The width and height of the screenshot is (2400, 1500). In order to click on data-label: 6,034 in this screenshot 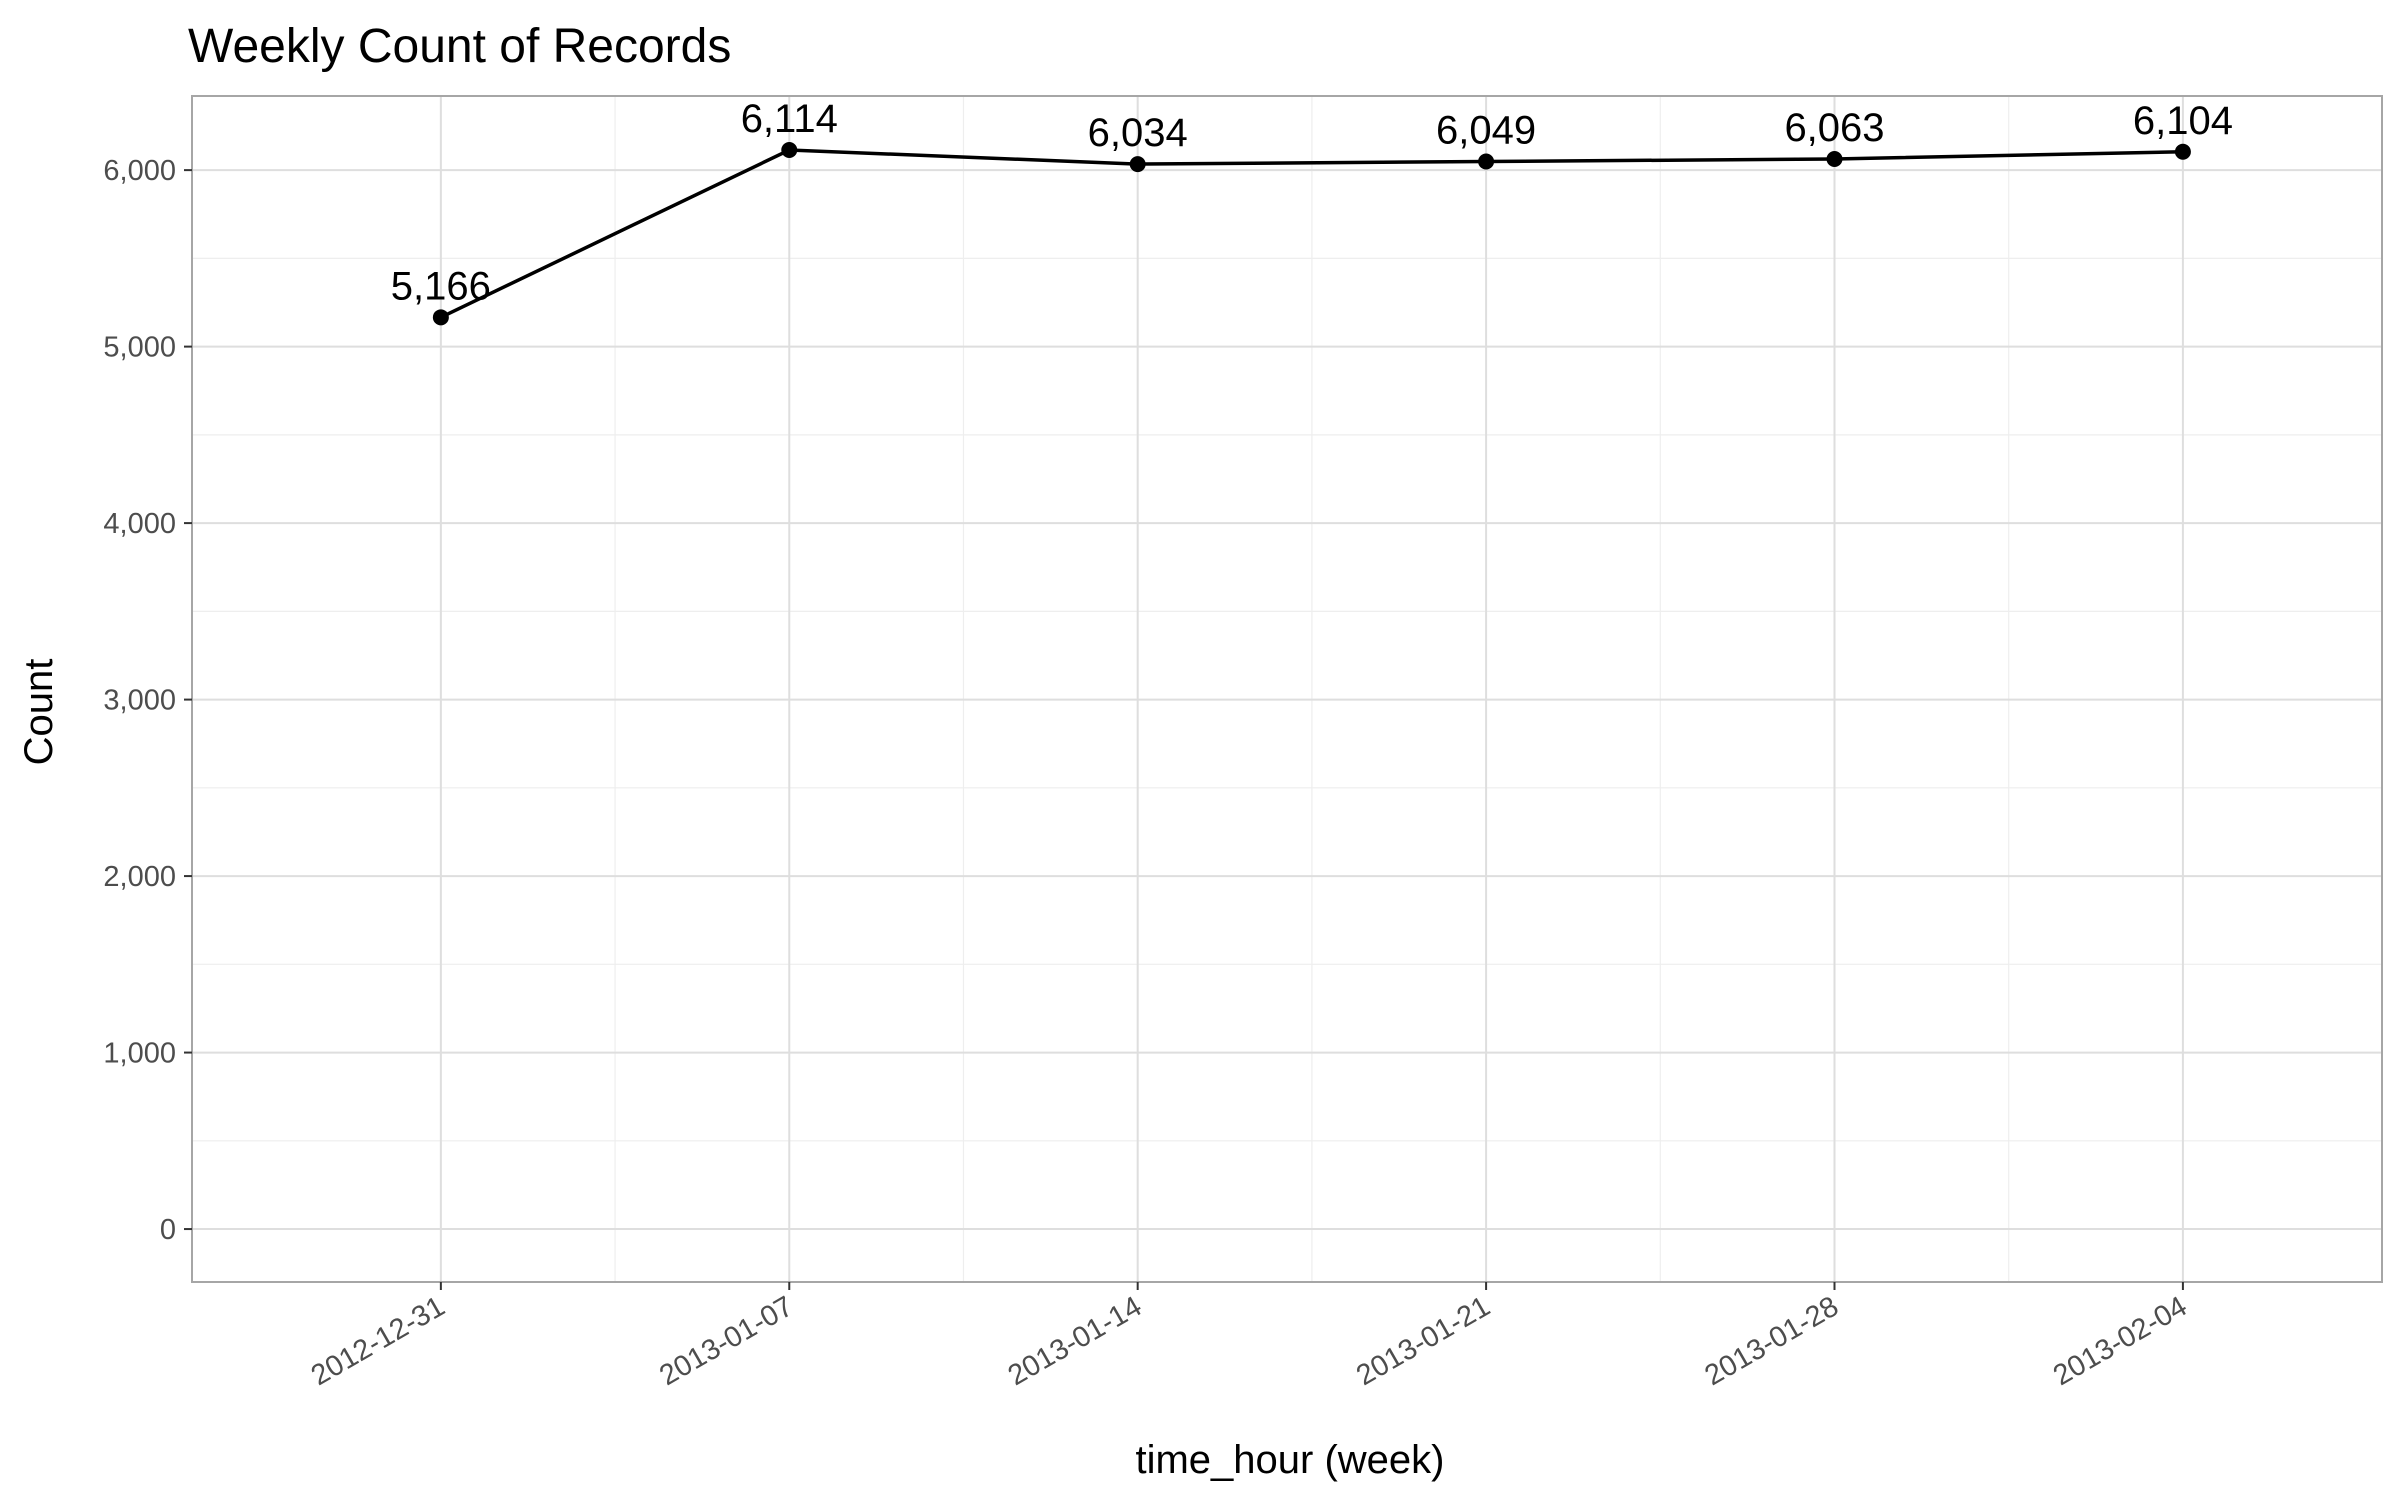, I will do `click(1138, 133)`.